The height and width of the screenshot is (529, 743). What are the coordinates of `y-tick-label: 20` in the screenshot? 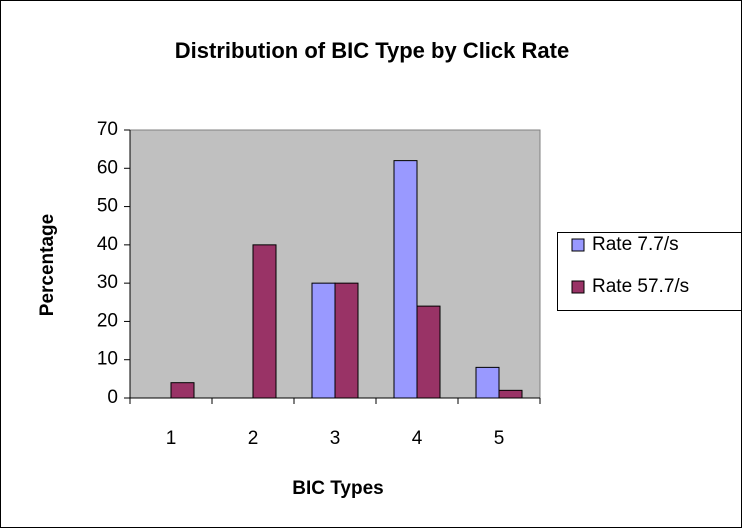 It's located at (107, 320).